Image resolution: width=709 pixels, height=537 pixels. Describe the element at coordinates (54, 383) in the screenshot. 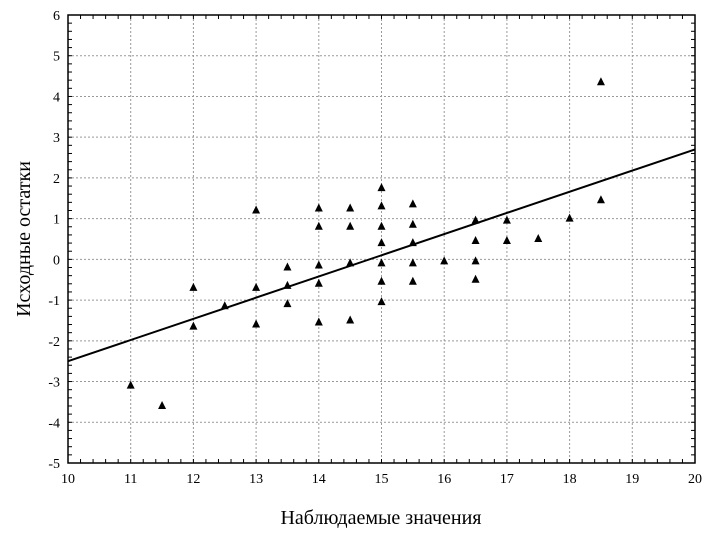

I see `y-tick-label: -3` at that location.